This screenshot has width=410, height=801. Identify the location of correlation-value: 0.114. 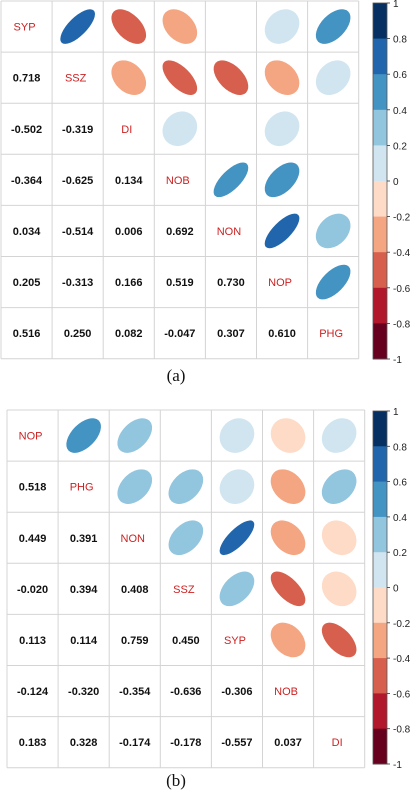
(84, 641).